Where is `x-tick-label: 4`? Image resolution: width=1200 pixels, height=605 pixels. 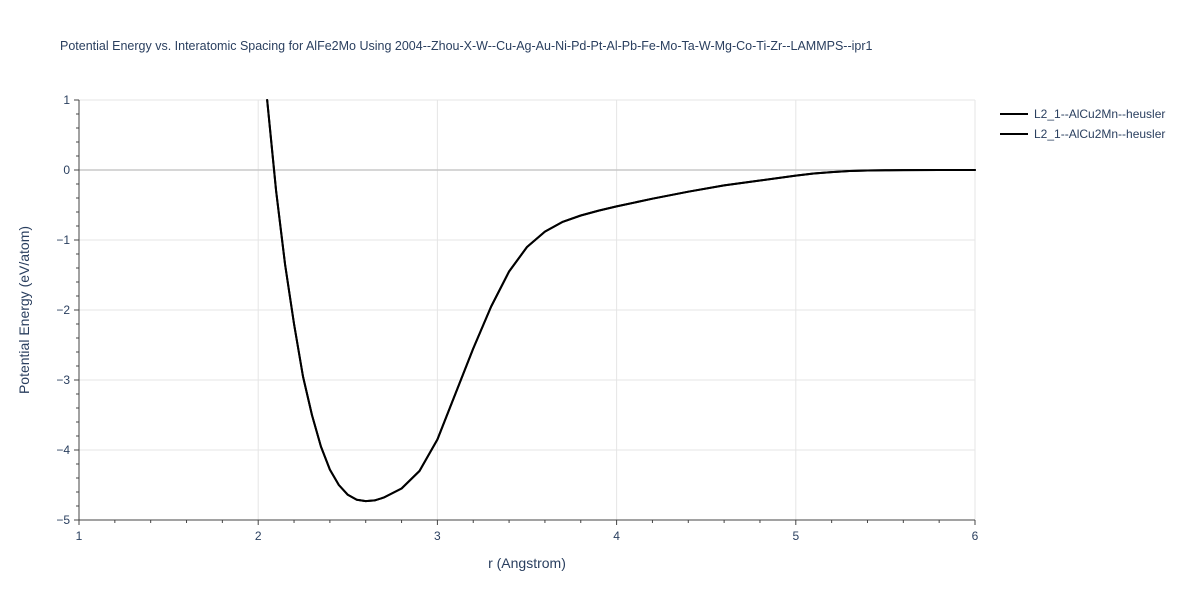 x-tick-label: 4 is located at coordinates (616, 536).